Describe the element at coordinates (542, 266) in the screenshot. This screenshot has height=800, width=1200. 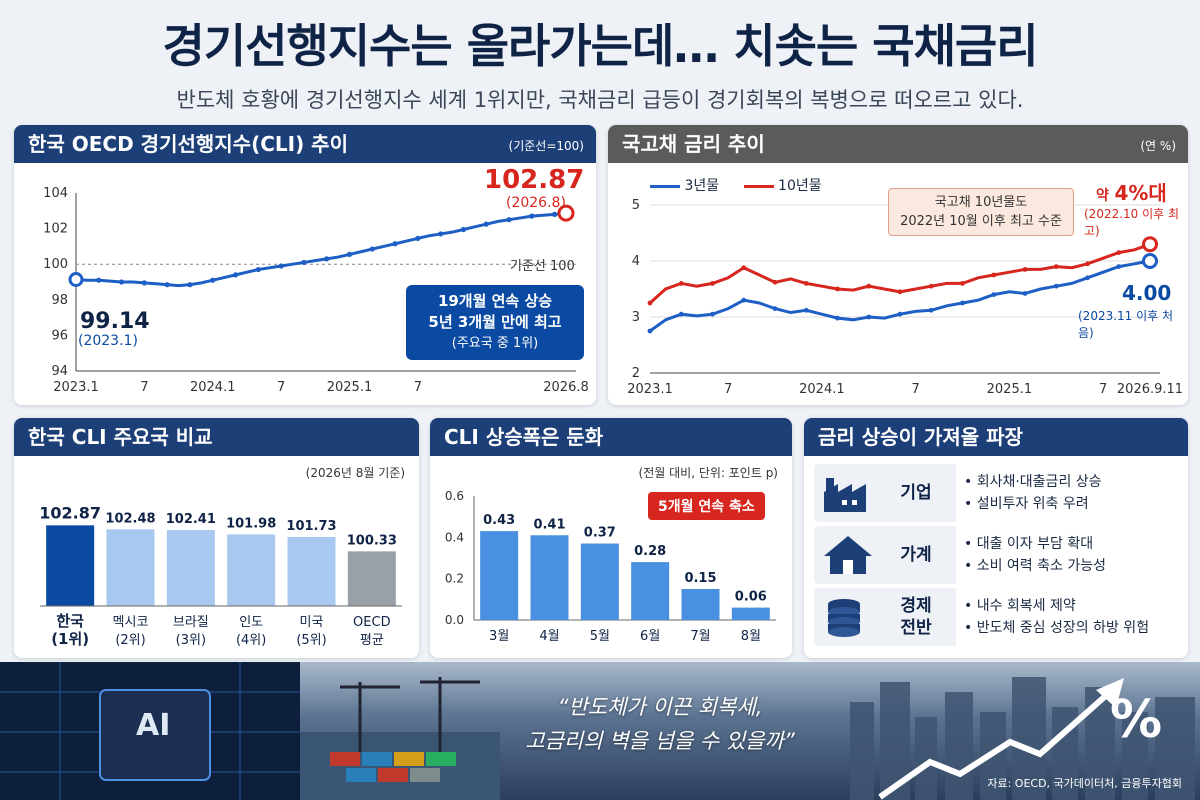
I see `cli-baseline-label: 기준선 100` at that location.